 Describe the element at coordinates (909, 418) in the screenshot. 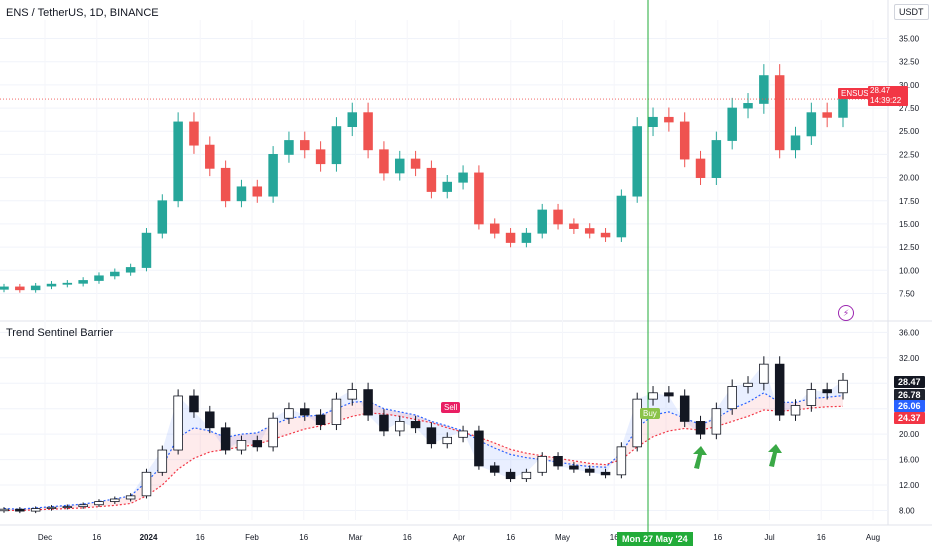

I see `indicator-tag-red: 24.37` at that location.